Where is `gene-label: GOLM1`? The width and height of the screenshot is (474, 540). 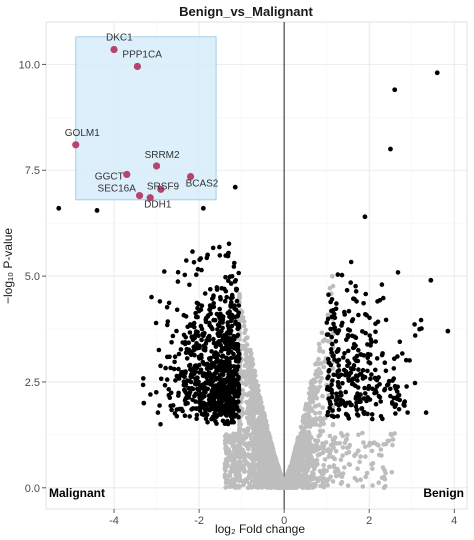
gene-label: GOLM1 is located at coordinates (82, 133).